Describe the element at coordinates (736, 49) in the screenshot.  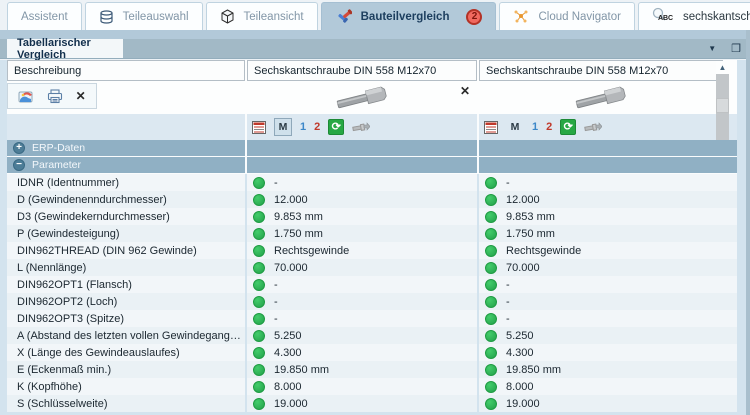
I see `panel-maximize-icon: ❒` at that location.